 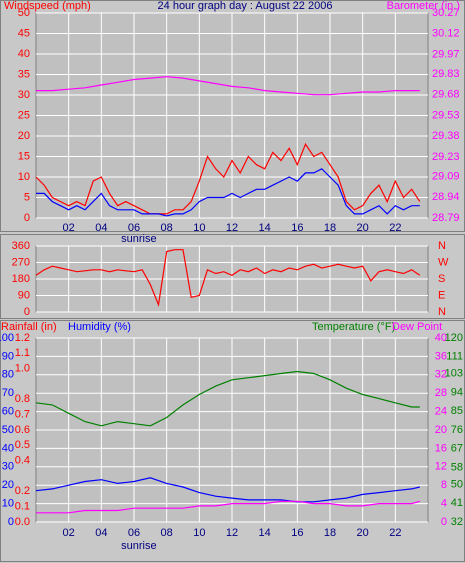 What do you see at coordinates (245, 6) in the screenshot?
I see `chart-title: 24 hour graph day : August 22 2006` at bounding box center [245, 6].